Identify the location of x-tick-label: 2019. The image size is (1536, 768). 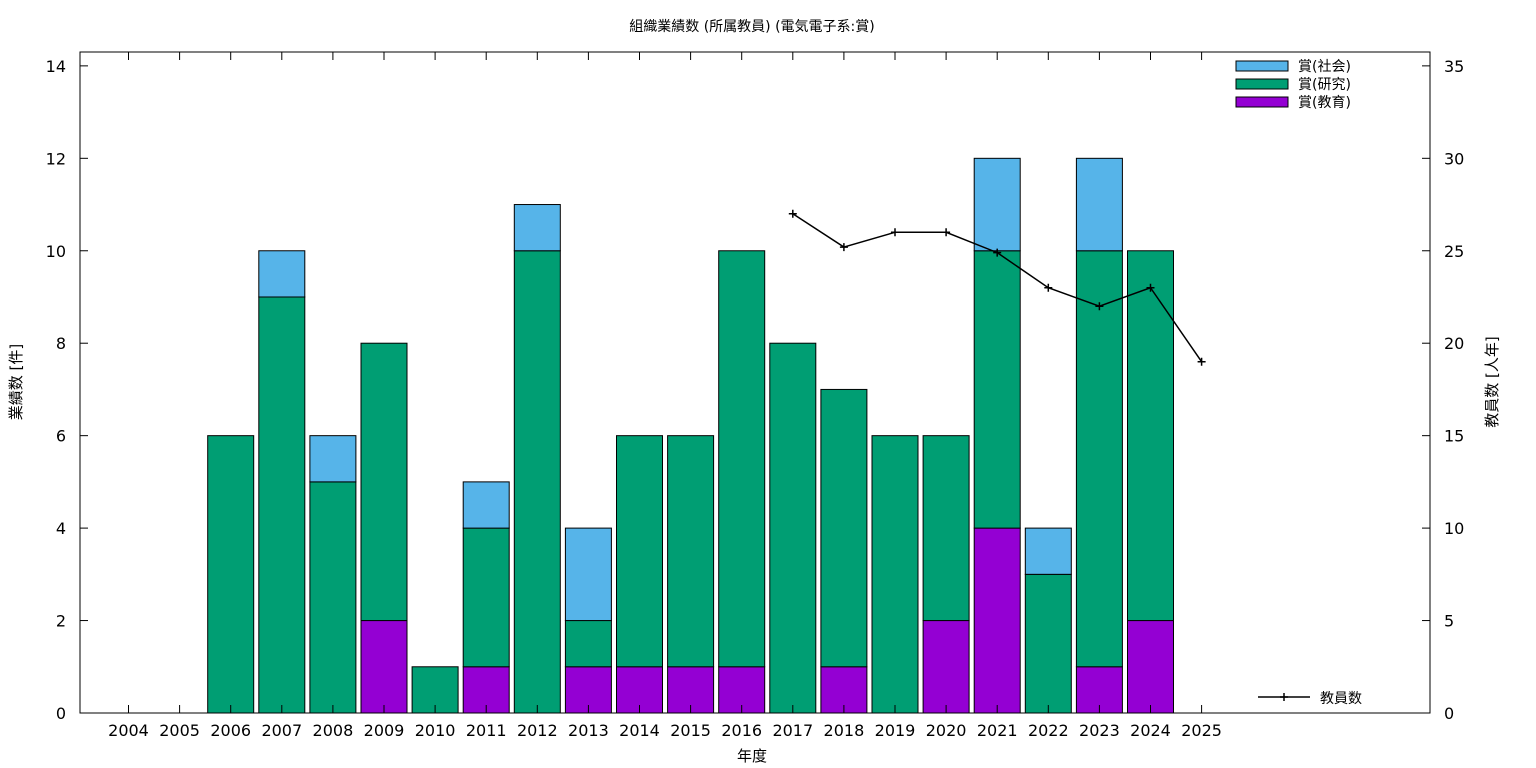
(895, 730).